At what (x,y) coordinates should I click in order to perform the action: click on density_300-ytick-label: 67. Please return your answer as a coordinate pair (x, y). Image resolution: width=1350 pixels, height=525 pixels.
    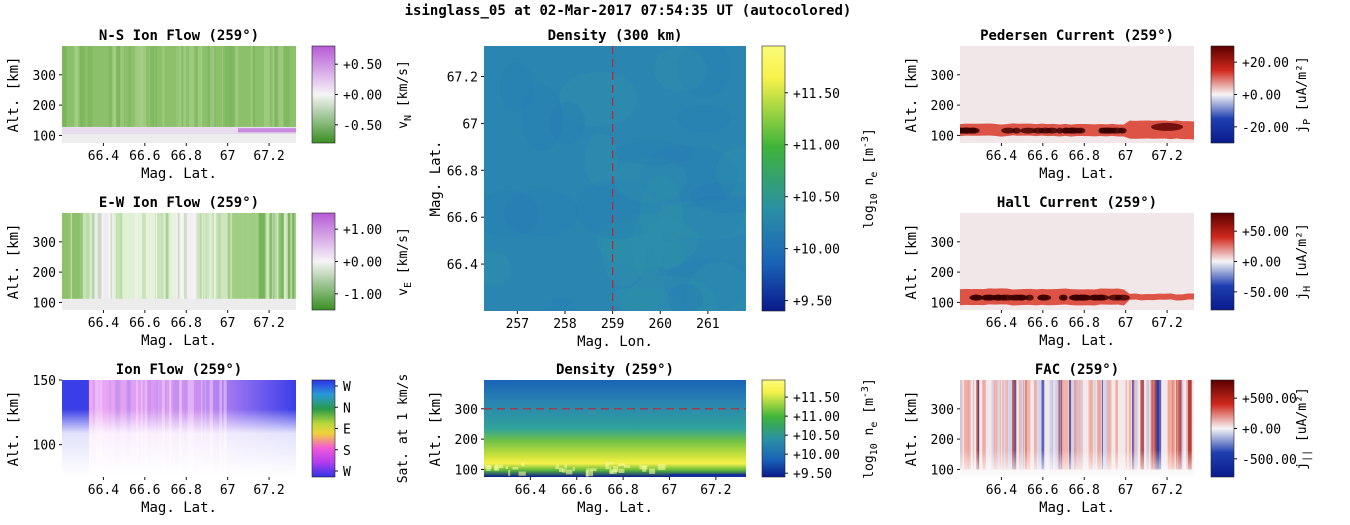
    Looking at the image, I should click on (470, 124).